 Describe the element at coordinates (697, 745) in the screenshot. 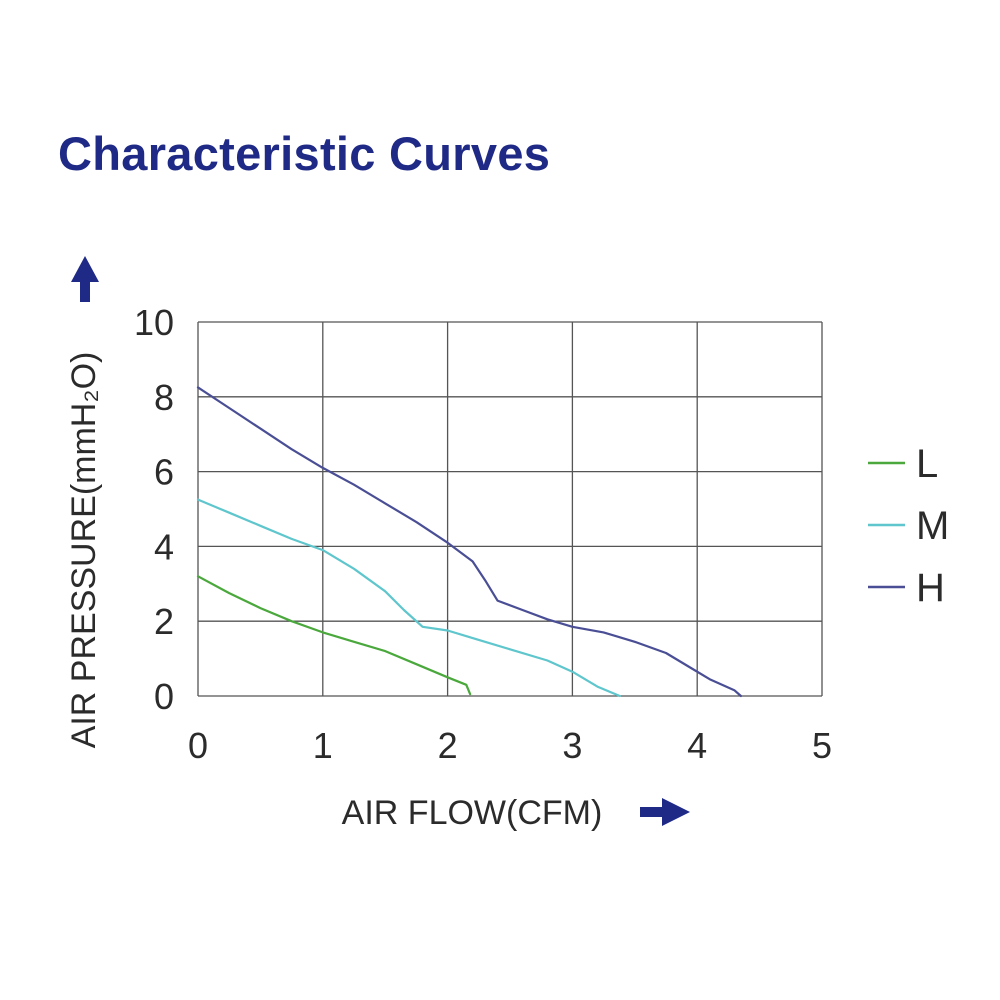

I see `x-tick-label: 4` at that location.